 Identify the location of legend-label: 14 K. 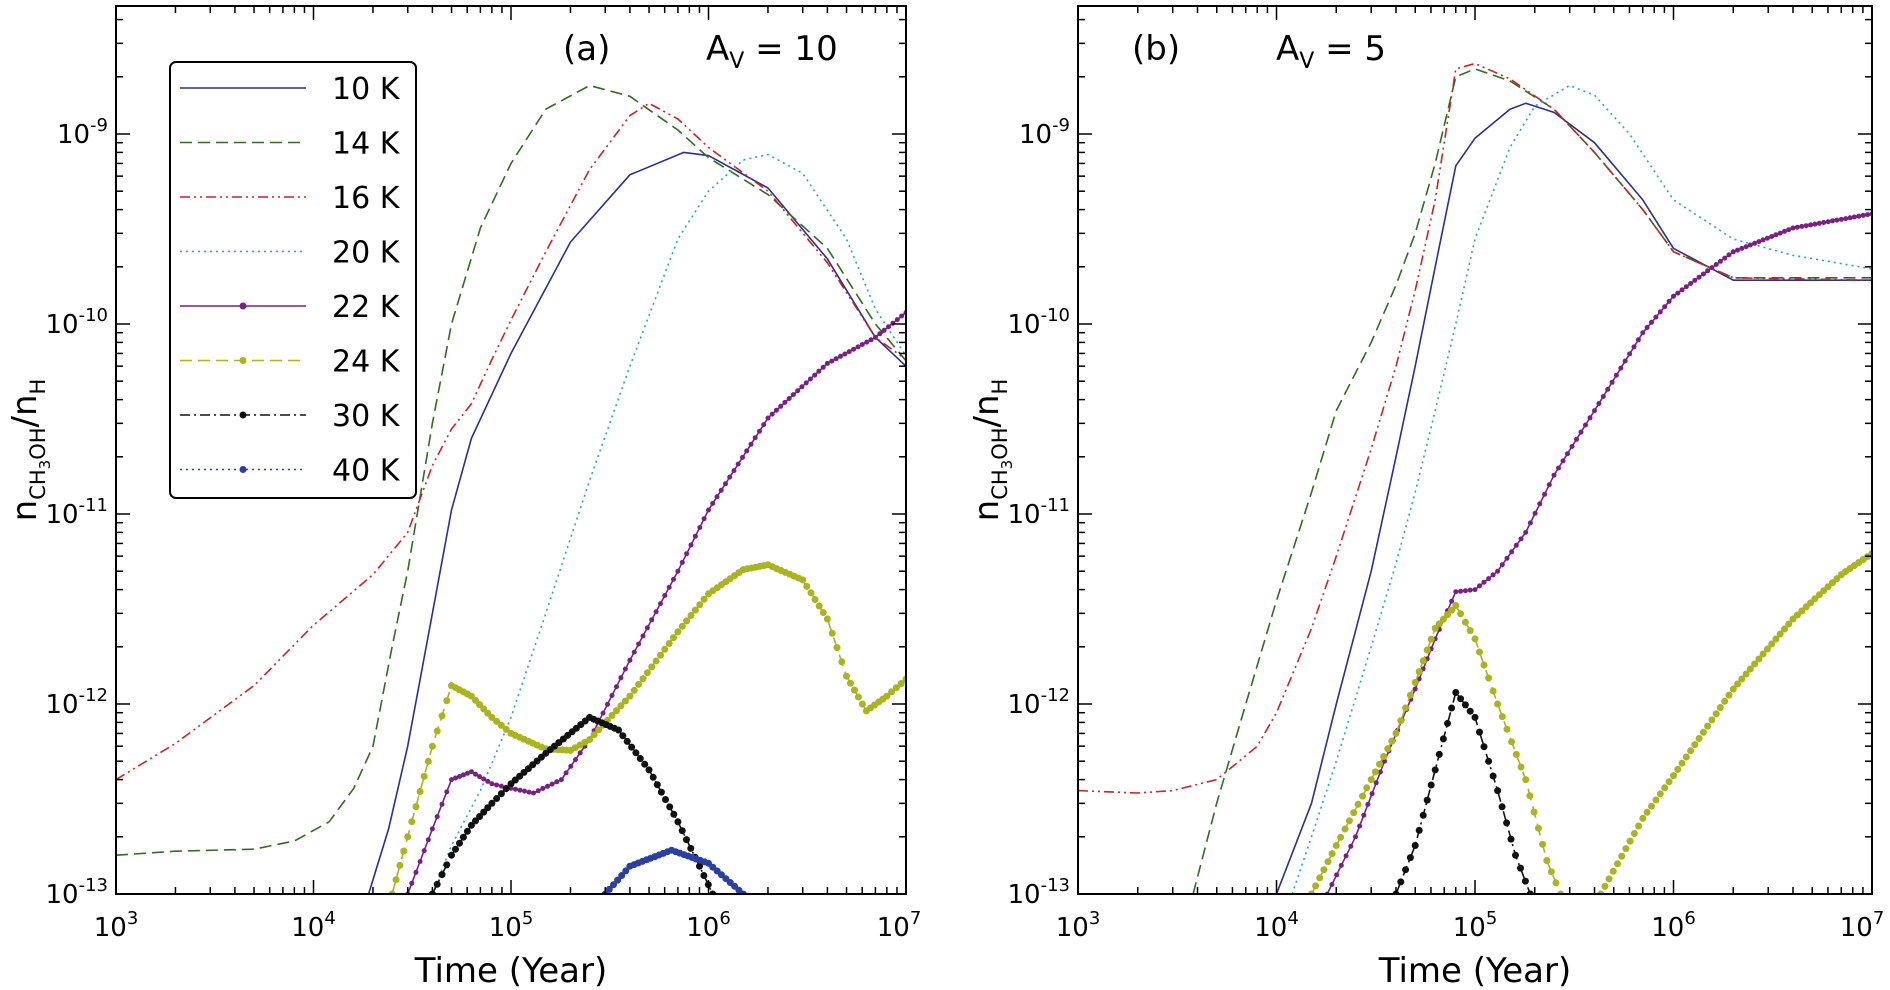
(366, 144).